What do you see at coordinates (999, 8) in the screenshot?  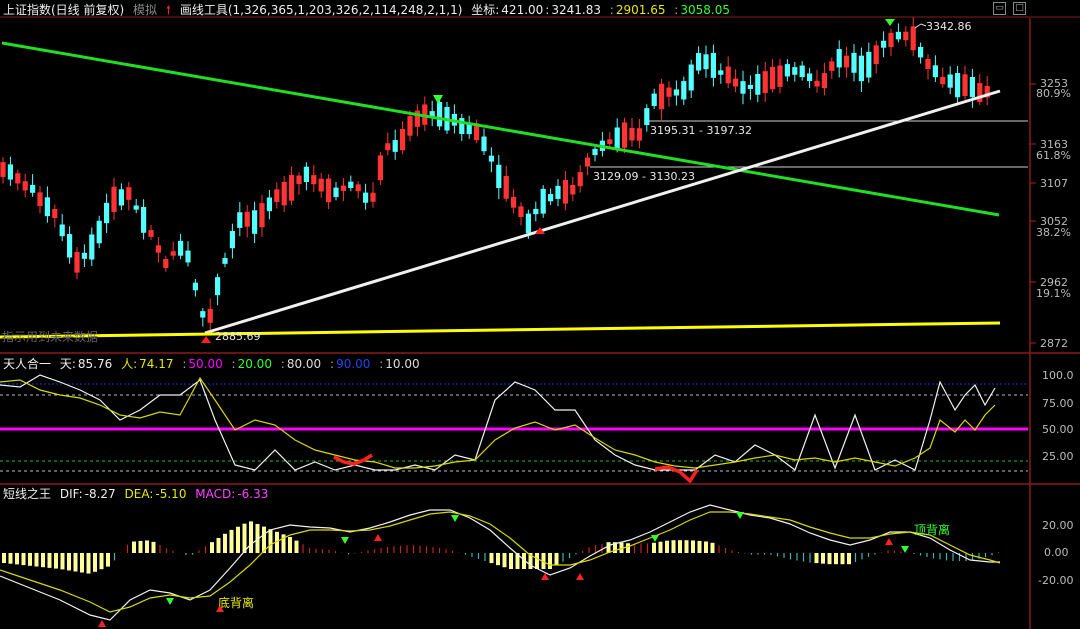 I see `minimize-icon: ▭` at bounding box center [999, 8].